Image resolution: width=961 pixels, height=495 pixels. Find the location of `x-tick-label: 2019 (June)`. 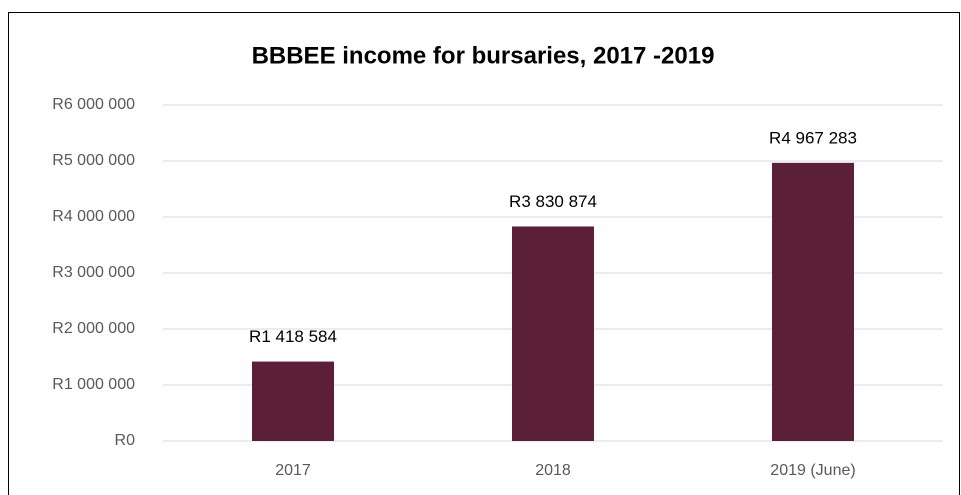

x-tick-label: 2019 (June) is located at coordinates (812, 470).